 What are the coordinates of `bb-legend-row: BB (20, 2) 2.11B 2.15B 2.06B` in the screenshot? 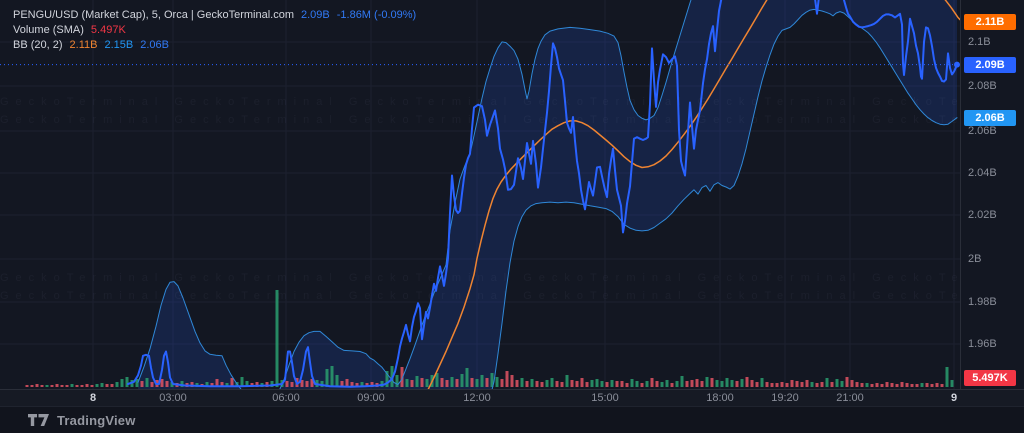 It's located at (214, 45).